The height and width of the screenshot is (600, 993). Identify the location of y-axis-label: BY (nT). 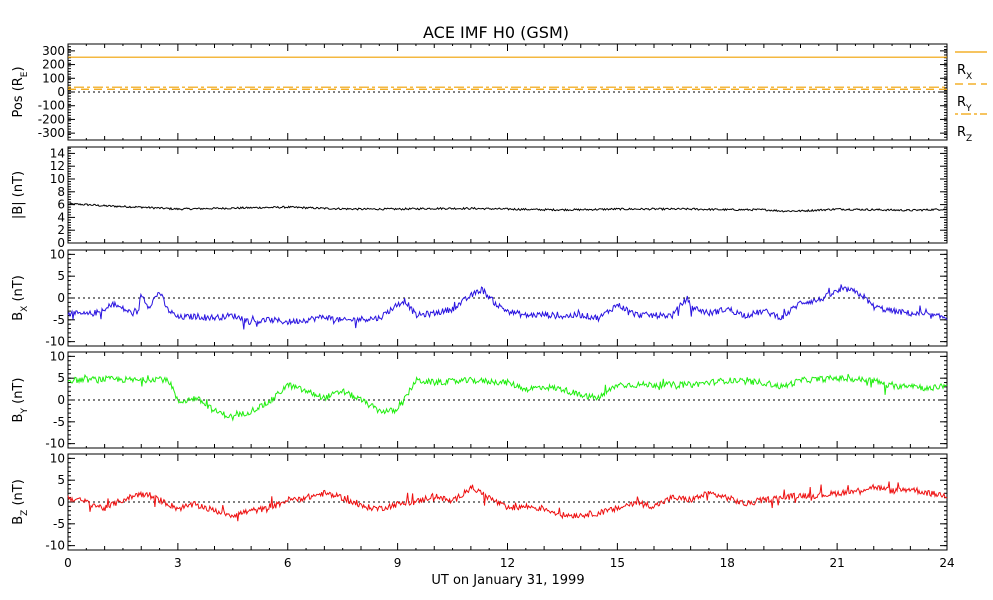
(20, 400).